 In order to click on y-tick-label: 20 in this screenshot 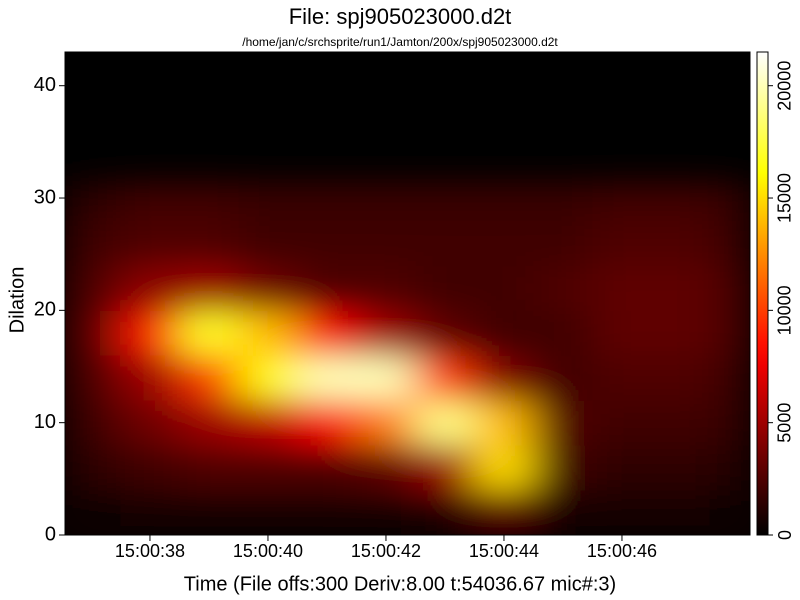, I will do `click(45, 310)`.